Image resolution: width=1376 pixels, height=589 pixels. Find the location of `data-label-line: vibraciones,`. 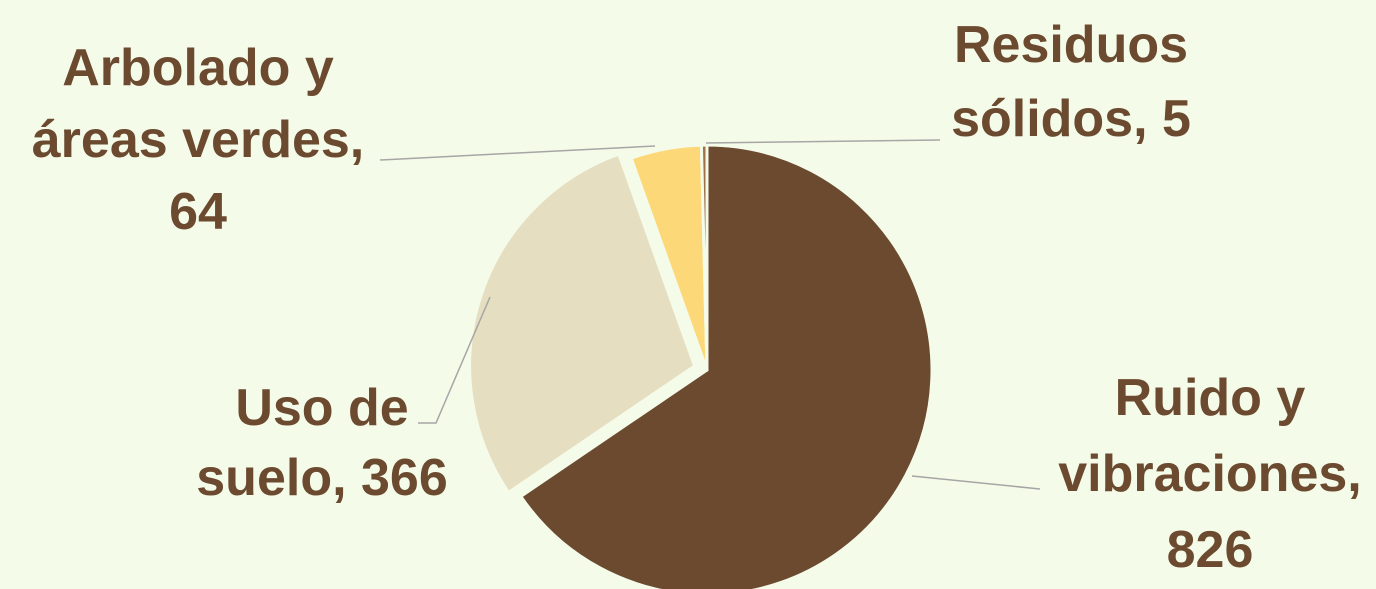

data-label-line: vibraciones, is located at coordinates (1209, 474).